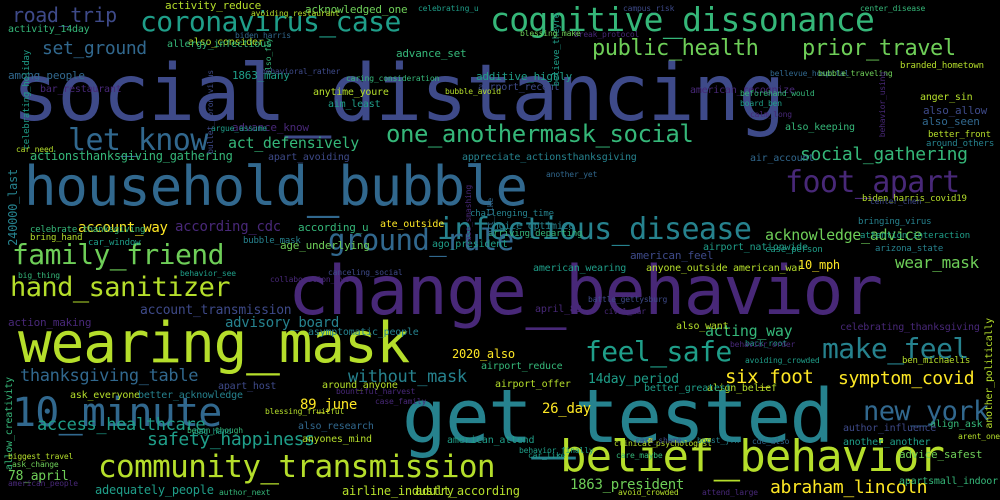  I want to click on word-begun-though: begun_though, so click(215, 430).